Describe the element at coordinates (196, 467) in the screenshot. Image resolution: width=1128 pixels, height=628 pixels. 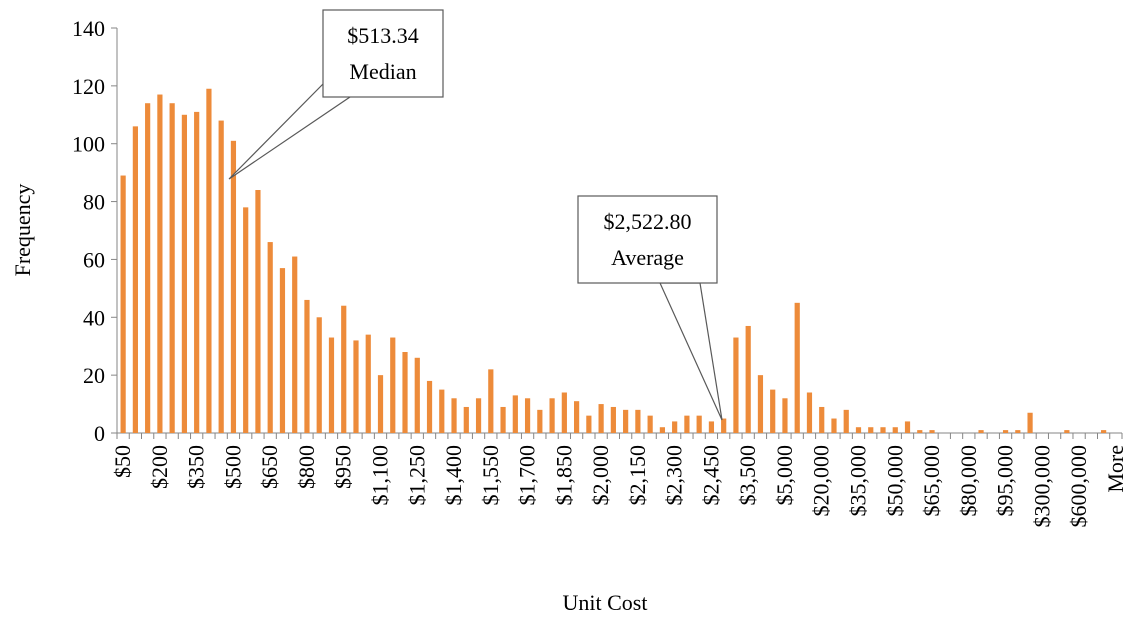
I see `x-tick-label: $350` at that location.